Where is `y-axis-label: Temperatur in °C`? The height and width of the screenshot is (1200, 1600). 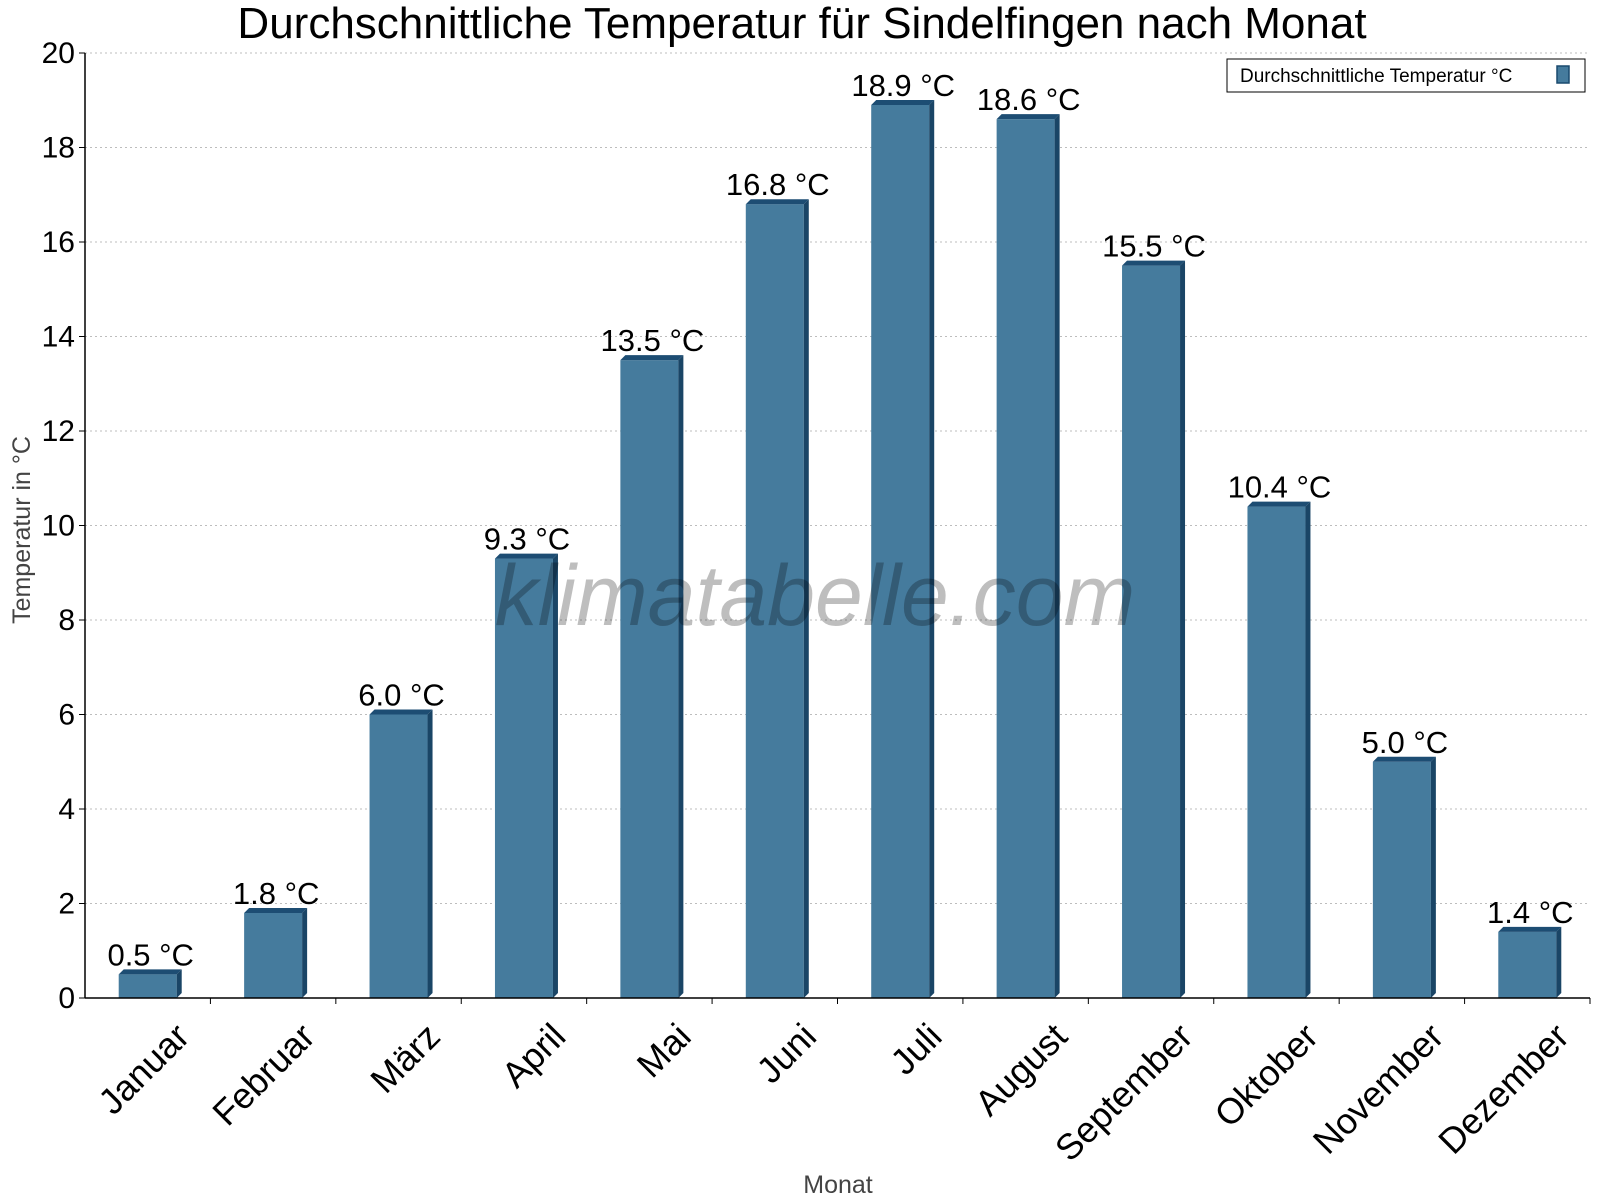 y-axis-label: Temperatur in °C is located at coordinates (22, 530).